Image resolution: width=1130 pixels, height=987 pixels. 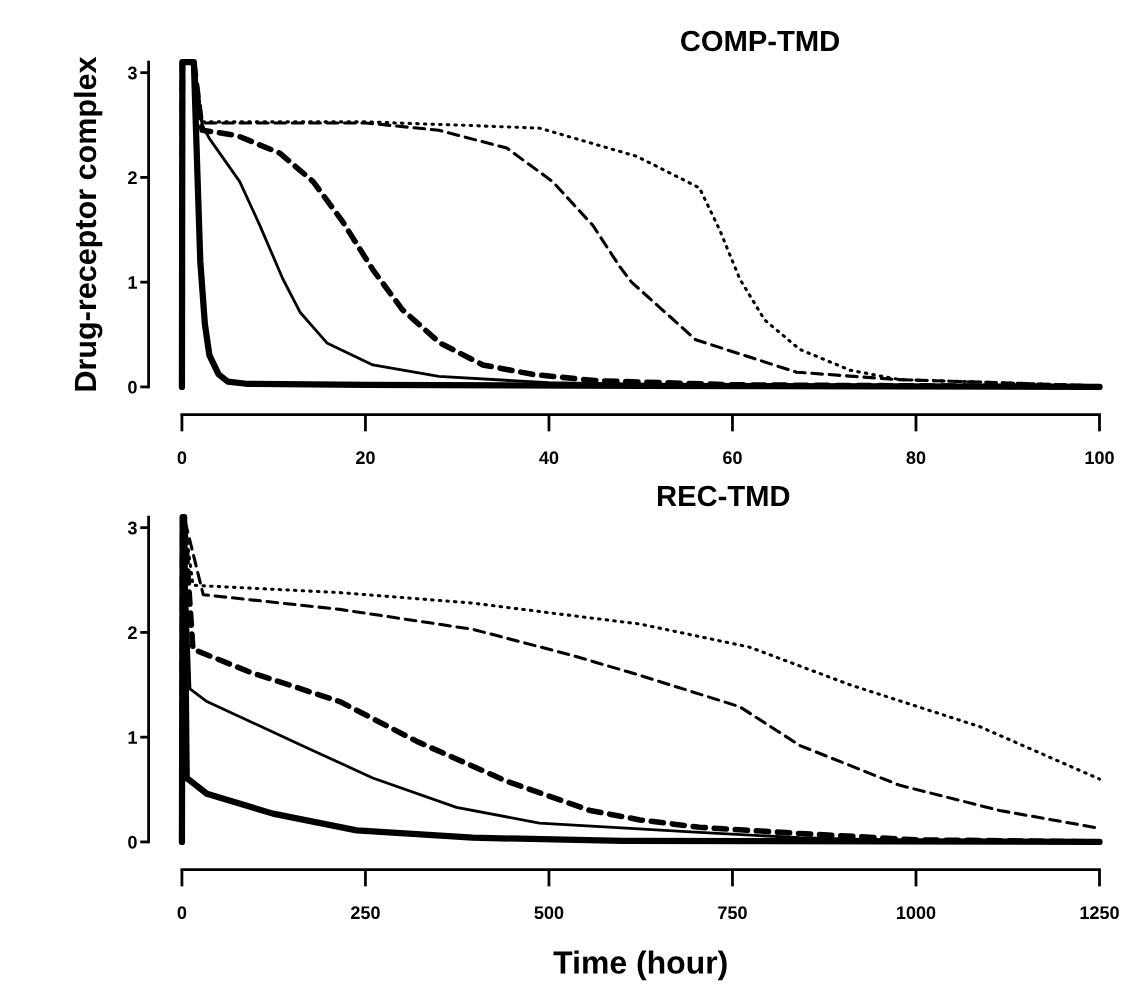 I want to click on x-tick-label: 100, so click(x=1099, y=458).